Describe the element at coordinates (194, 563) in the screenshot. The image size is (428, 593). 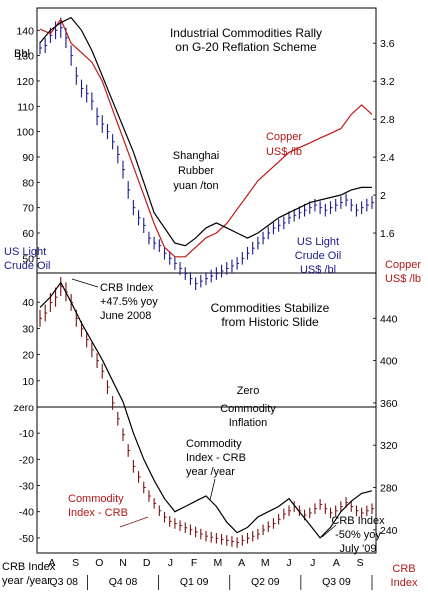
I see `x-month-tick-label: F` at that location.